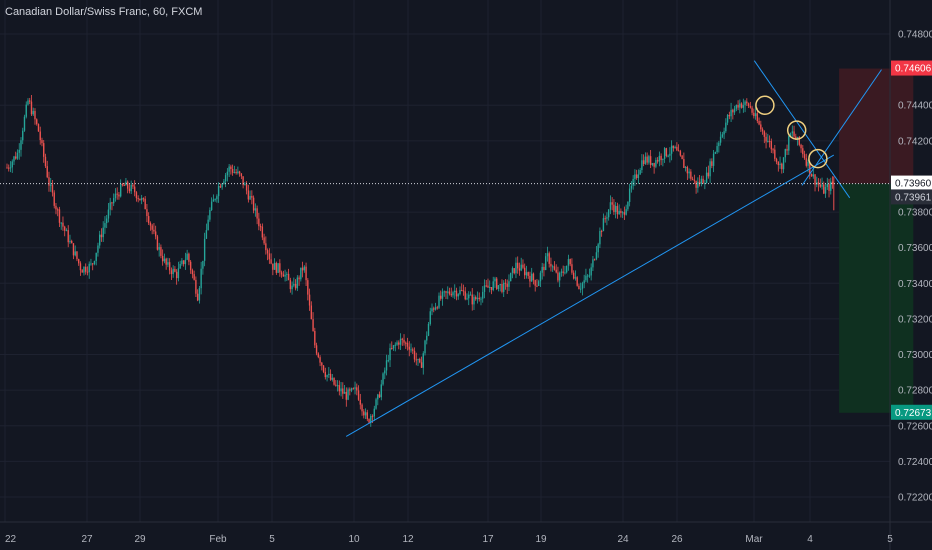 The width and height of the screenshot is (932, 550). What do you see at coordinates (915, 319) in the screenshot?
I see `y-tick-label: 0.73200` at bounding box center [915, 319].